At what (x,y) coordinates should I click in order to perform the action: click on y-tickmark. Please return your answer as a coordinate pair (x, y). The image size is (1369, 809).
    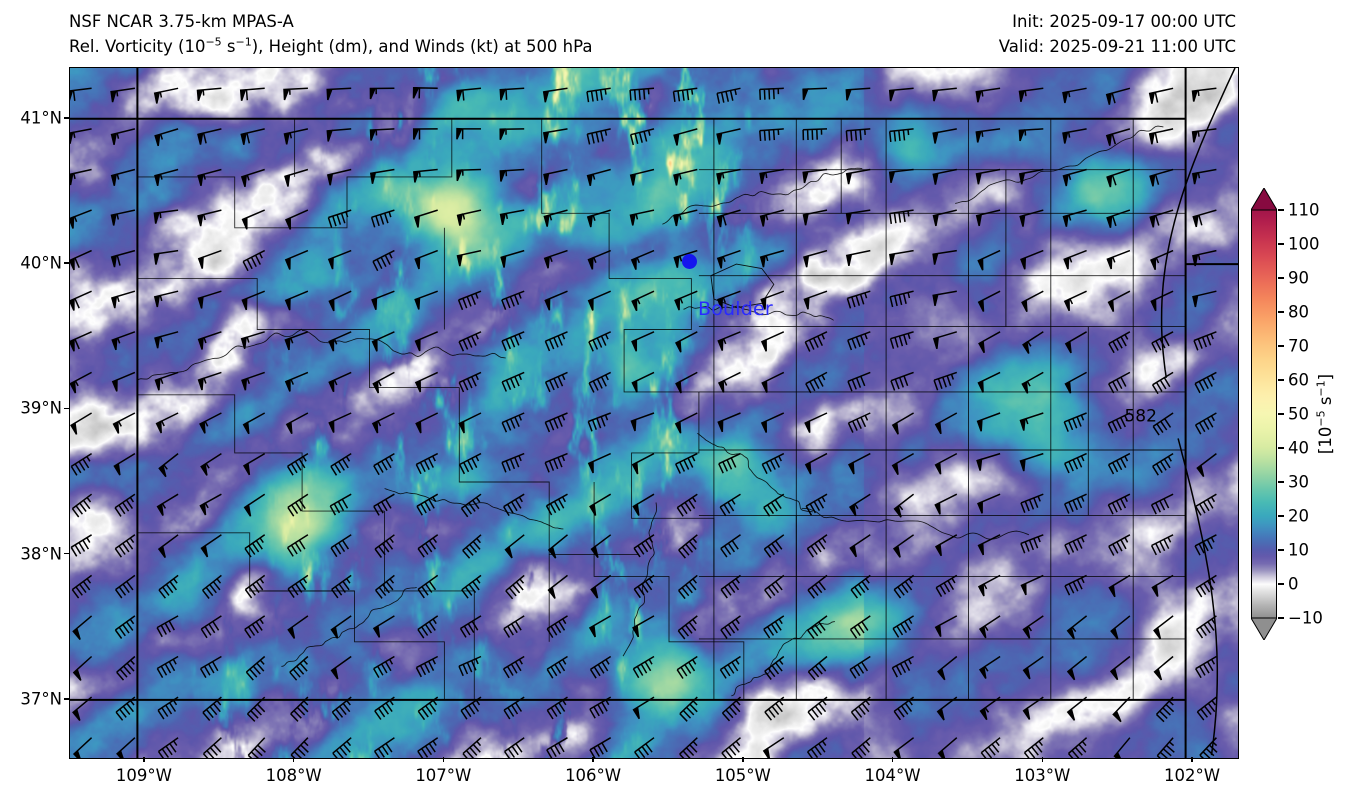
    Looking at the image, I should click on (66, 408).